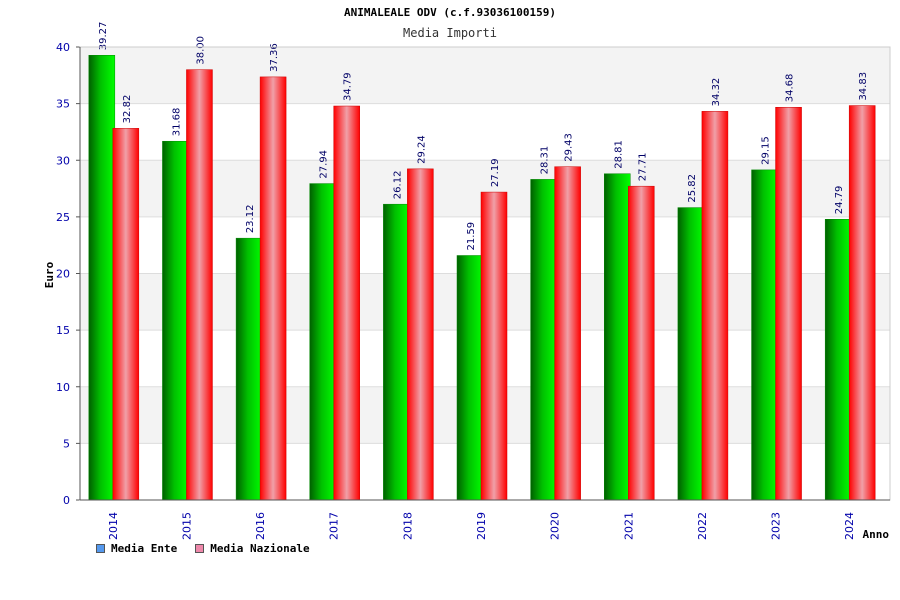  Describe the element at coordinates (199, 285) in the screenshot. I see `bar-media-nazionale-2015` at that location.